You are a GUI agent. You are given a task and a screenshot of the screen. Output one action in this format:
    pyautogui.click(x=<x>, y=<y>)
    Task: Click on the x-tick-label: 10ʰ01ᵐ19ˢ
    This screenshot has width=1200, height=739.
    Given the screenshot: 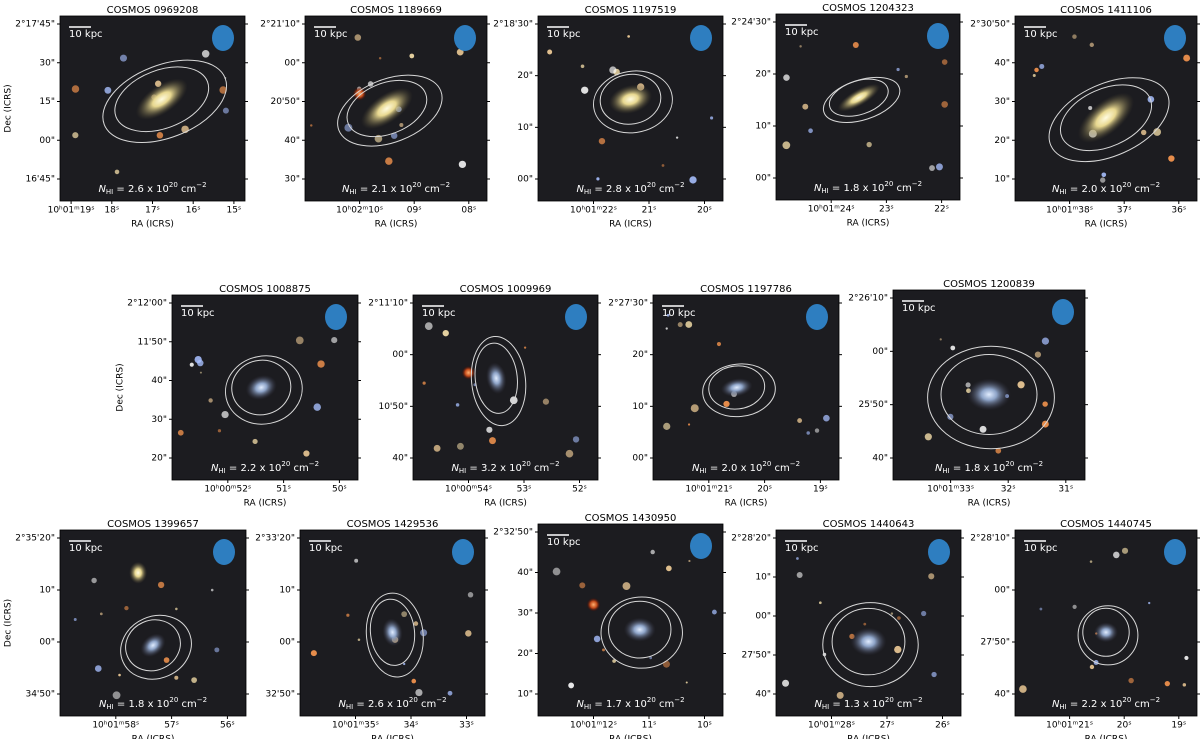 What is the action you would take?
    pyautogui.click(x=71, y=211)
    